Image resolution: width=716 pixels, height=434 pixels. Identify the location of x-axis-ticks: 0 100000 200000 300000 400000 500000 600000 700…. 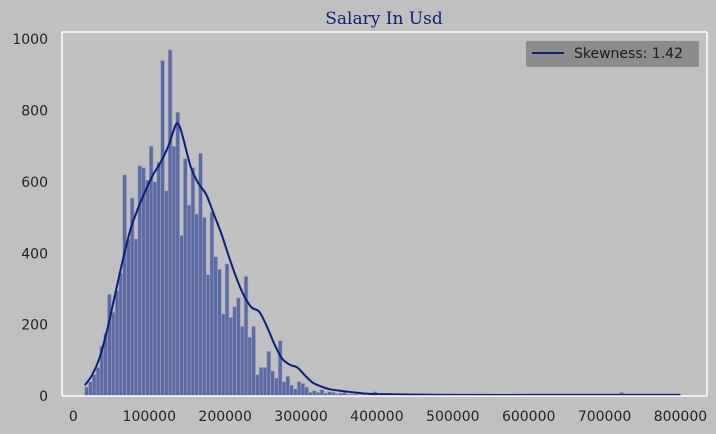
(388, 417).